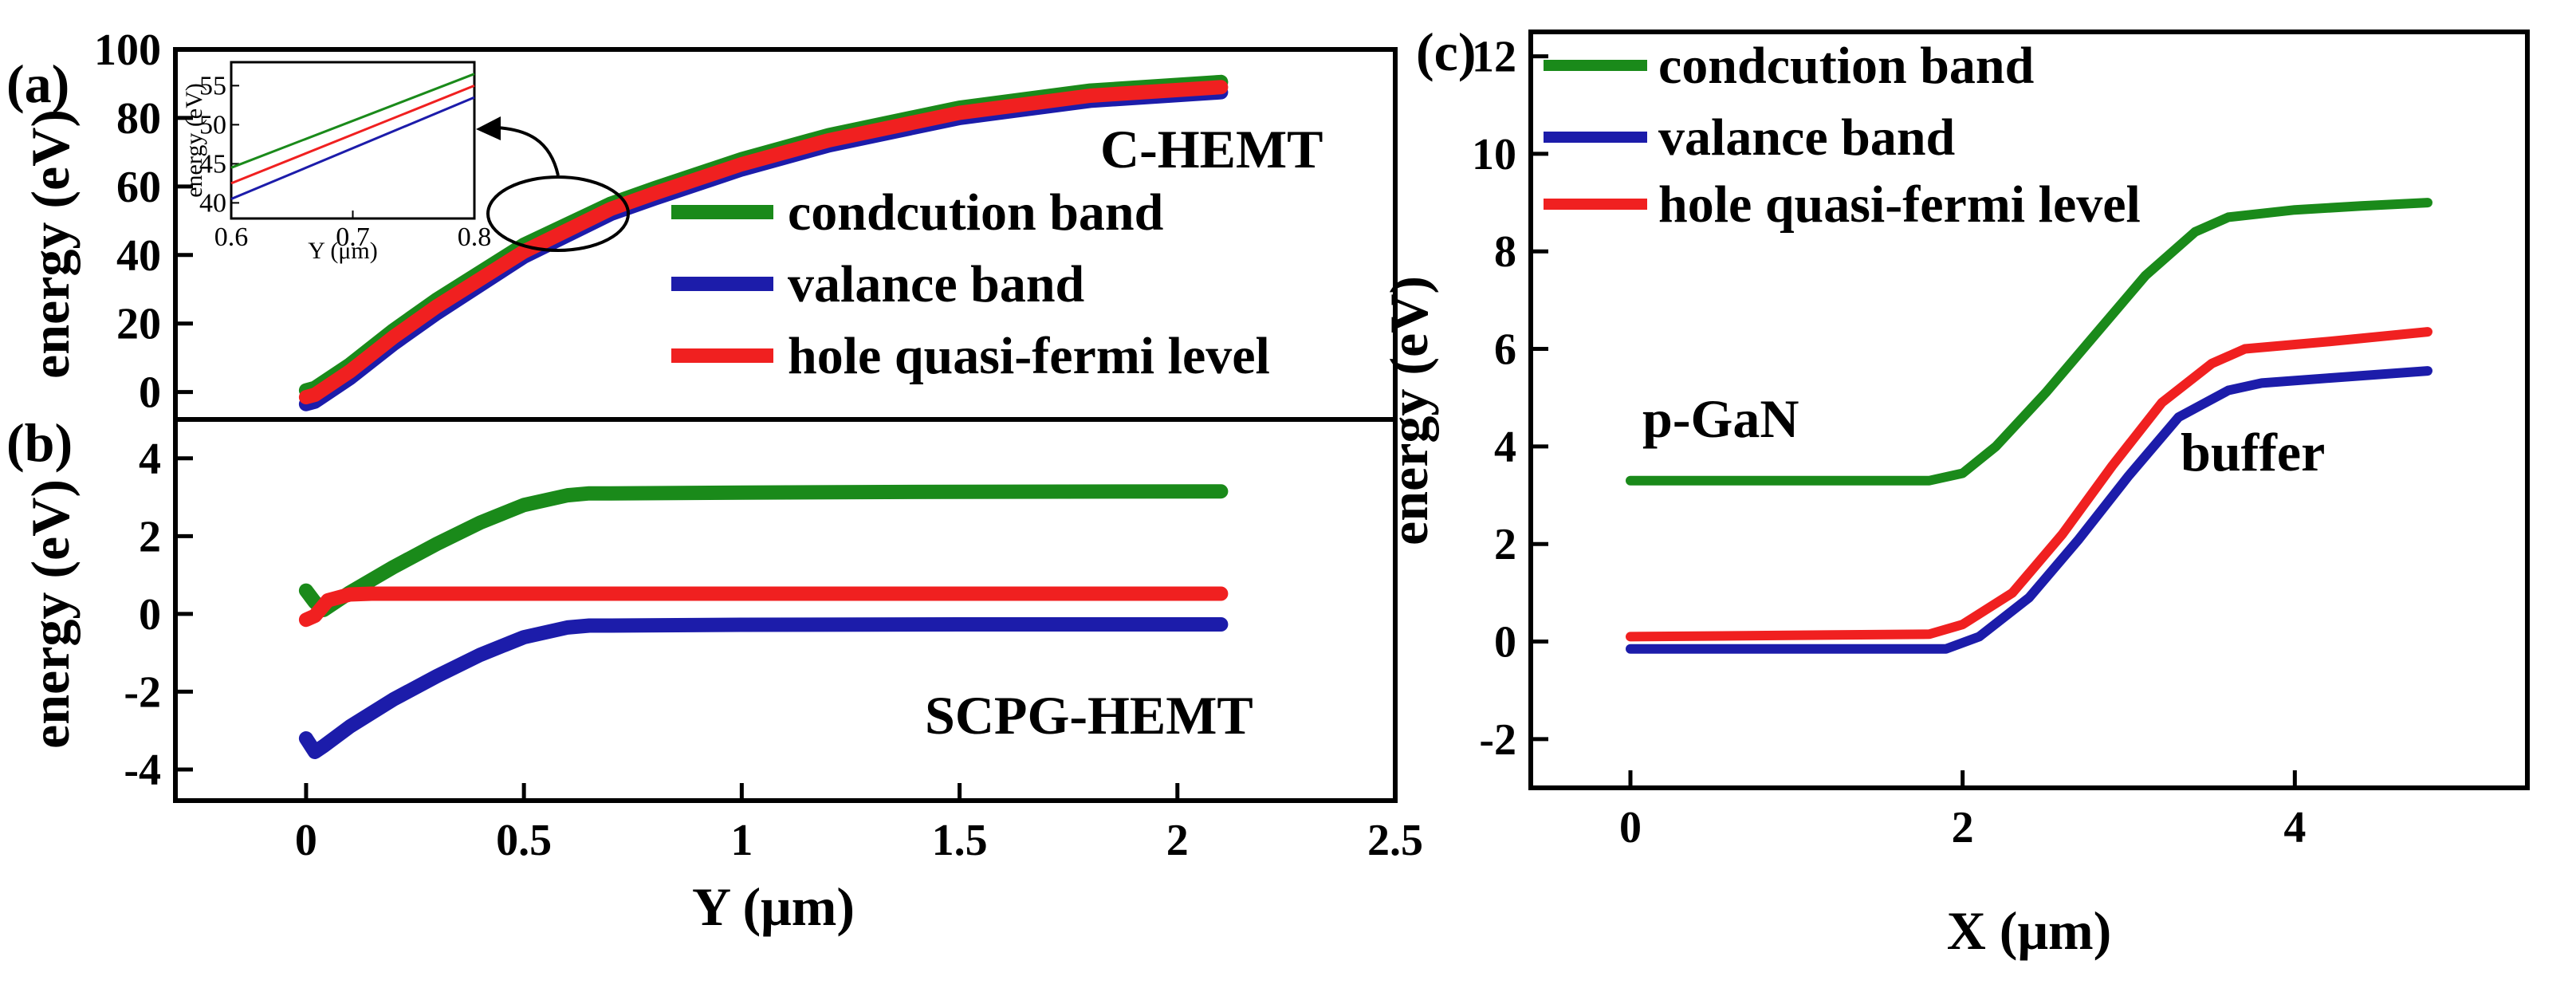  What do you see at coordinates (1446, 52) in the screenshot?
I see `panel-c-label: (c)` at bounding box center [1446, 52].